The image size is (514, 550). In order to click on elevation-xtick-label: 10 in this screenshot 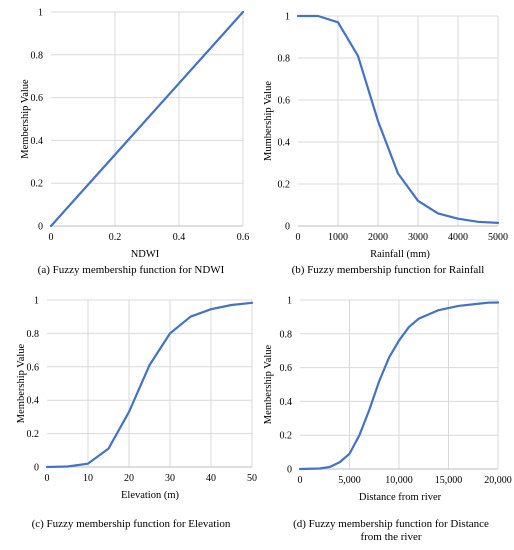, I will do `click(88, 478)`.